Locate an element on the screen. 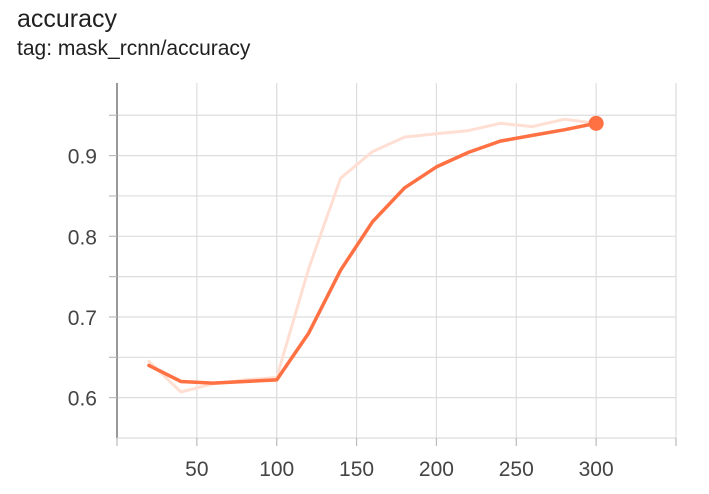 This screenshot has width=709, height=494. y-tick-label: 0.8 is located at coordinates (82, 237).